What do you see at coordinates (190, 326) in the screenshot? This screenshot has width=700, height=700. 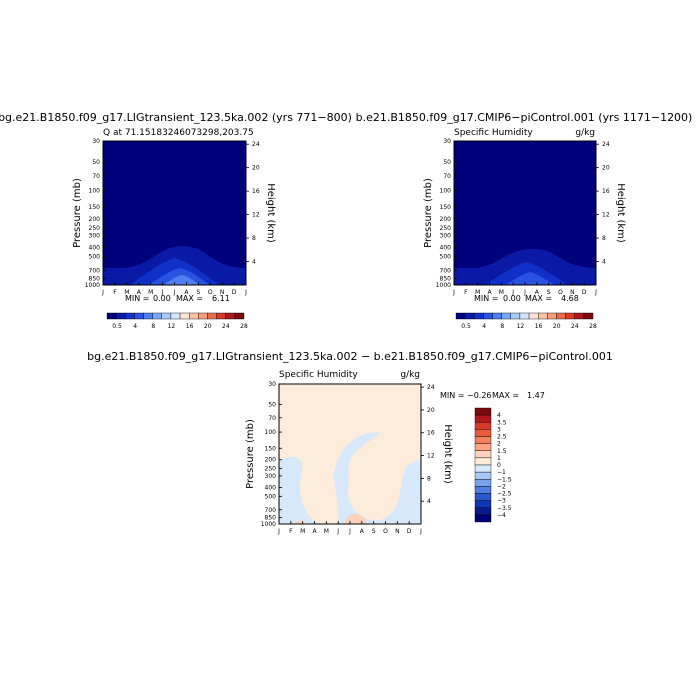 I see `panel-1-colorbar-label: 16` at bounding box center [190, 326].